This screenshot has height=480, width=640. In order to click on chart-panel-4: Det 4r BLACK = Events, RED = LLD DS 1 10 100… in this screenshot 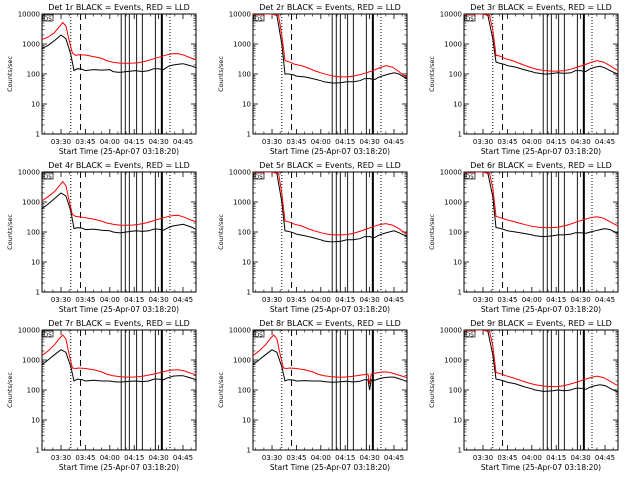, I will do `click(101, 237)`.